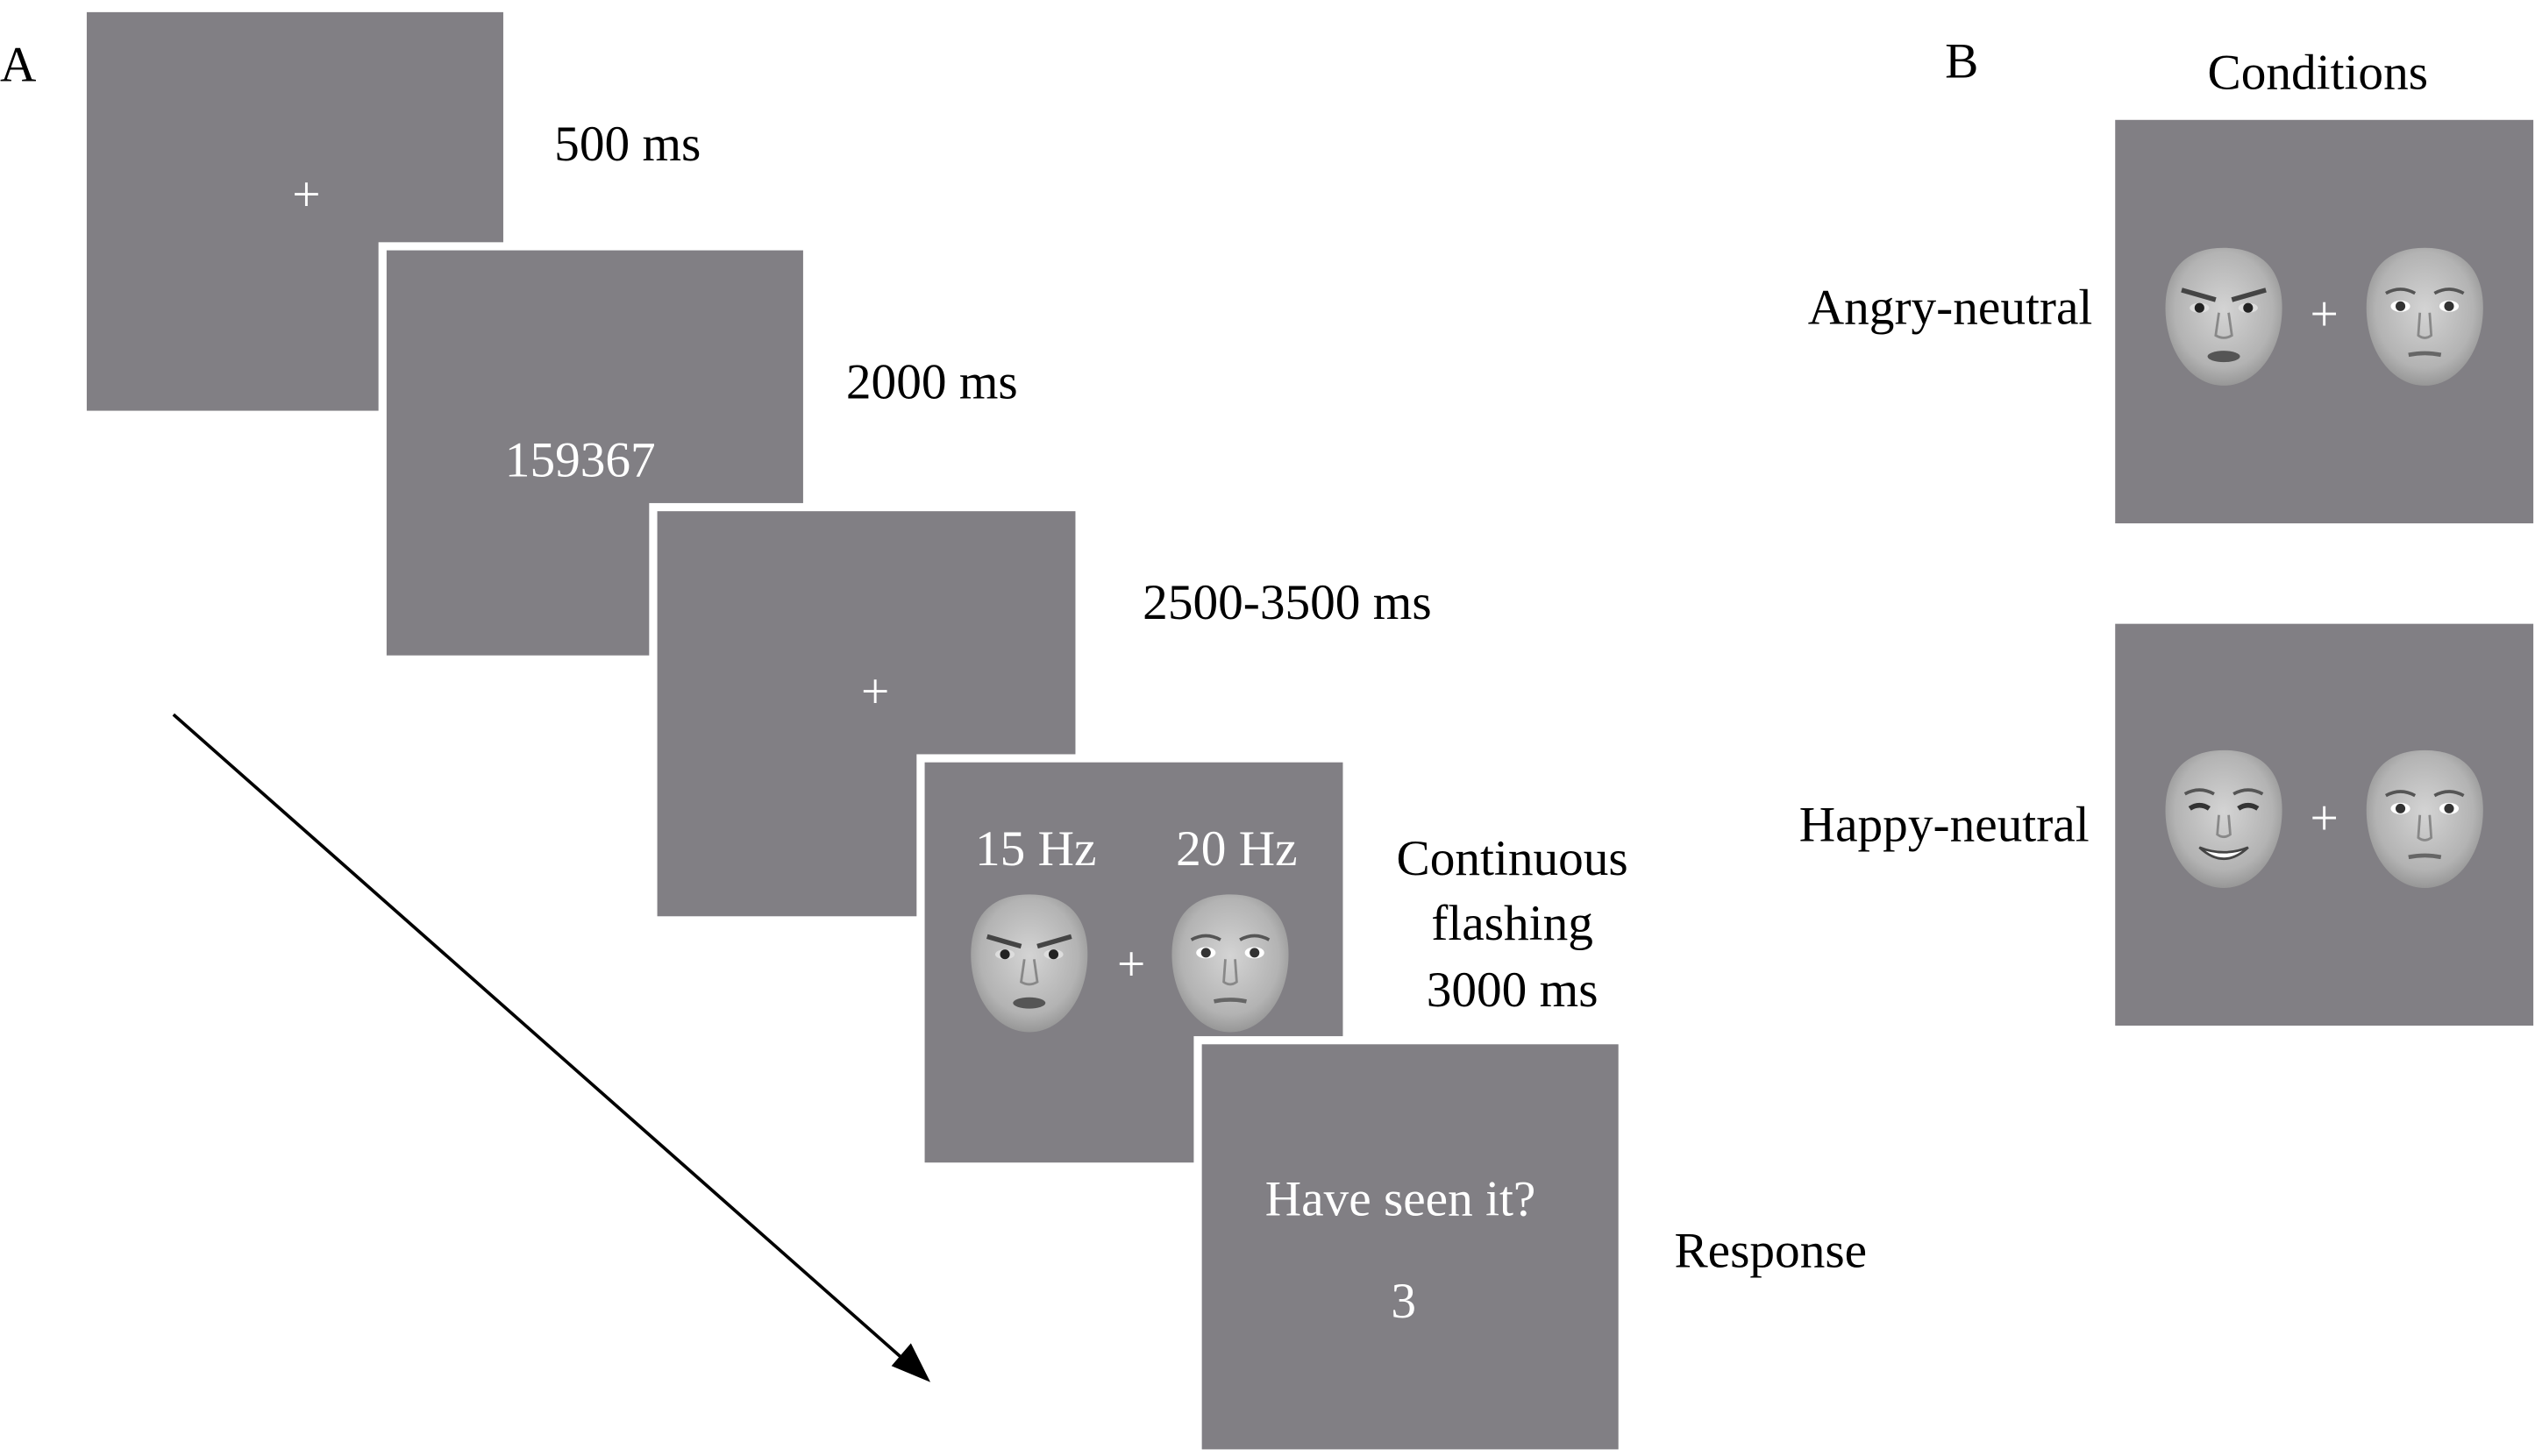 This screenshot has width=2535, height=1456. I want to click on conditions-title: Conditions, so click(2318, 73).